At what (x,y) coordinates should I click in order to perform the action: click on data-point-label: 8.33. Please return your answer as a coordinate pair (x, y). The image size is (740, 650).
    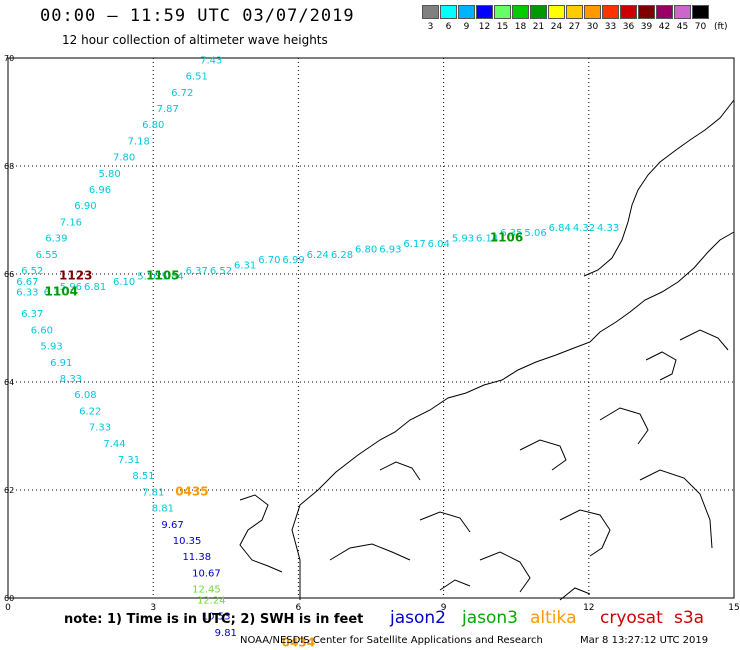
    Looking at the image, I should click on (71, 379).